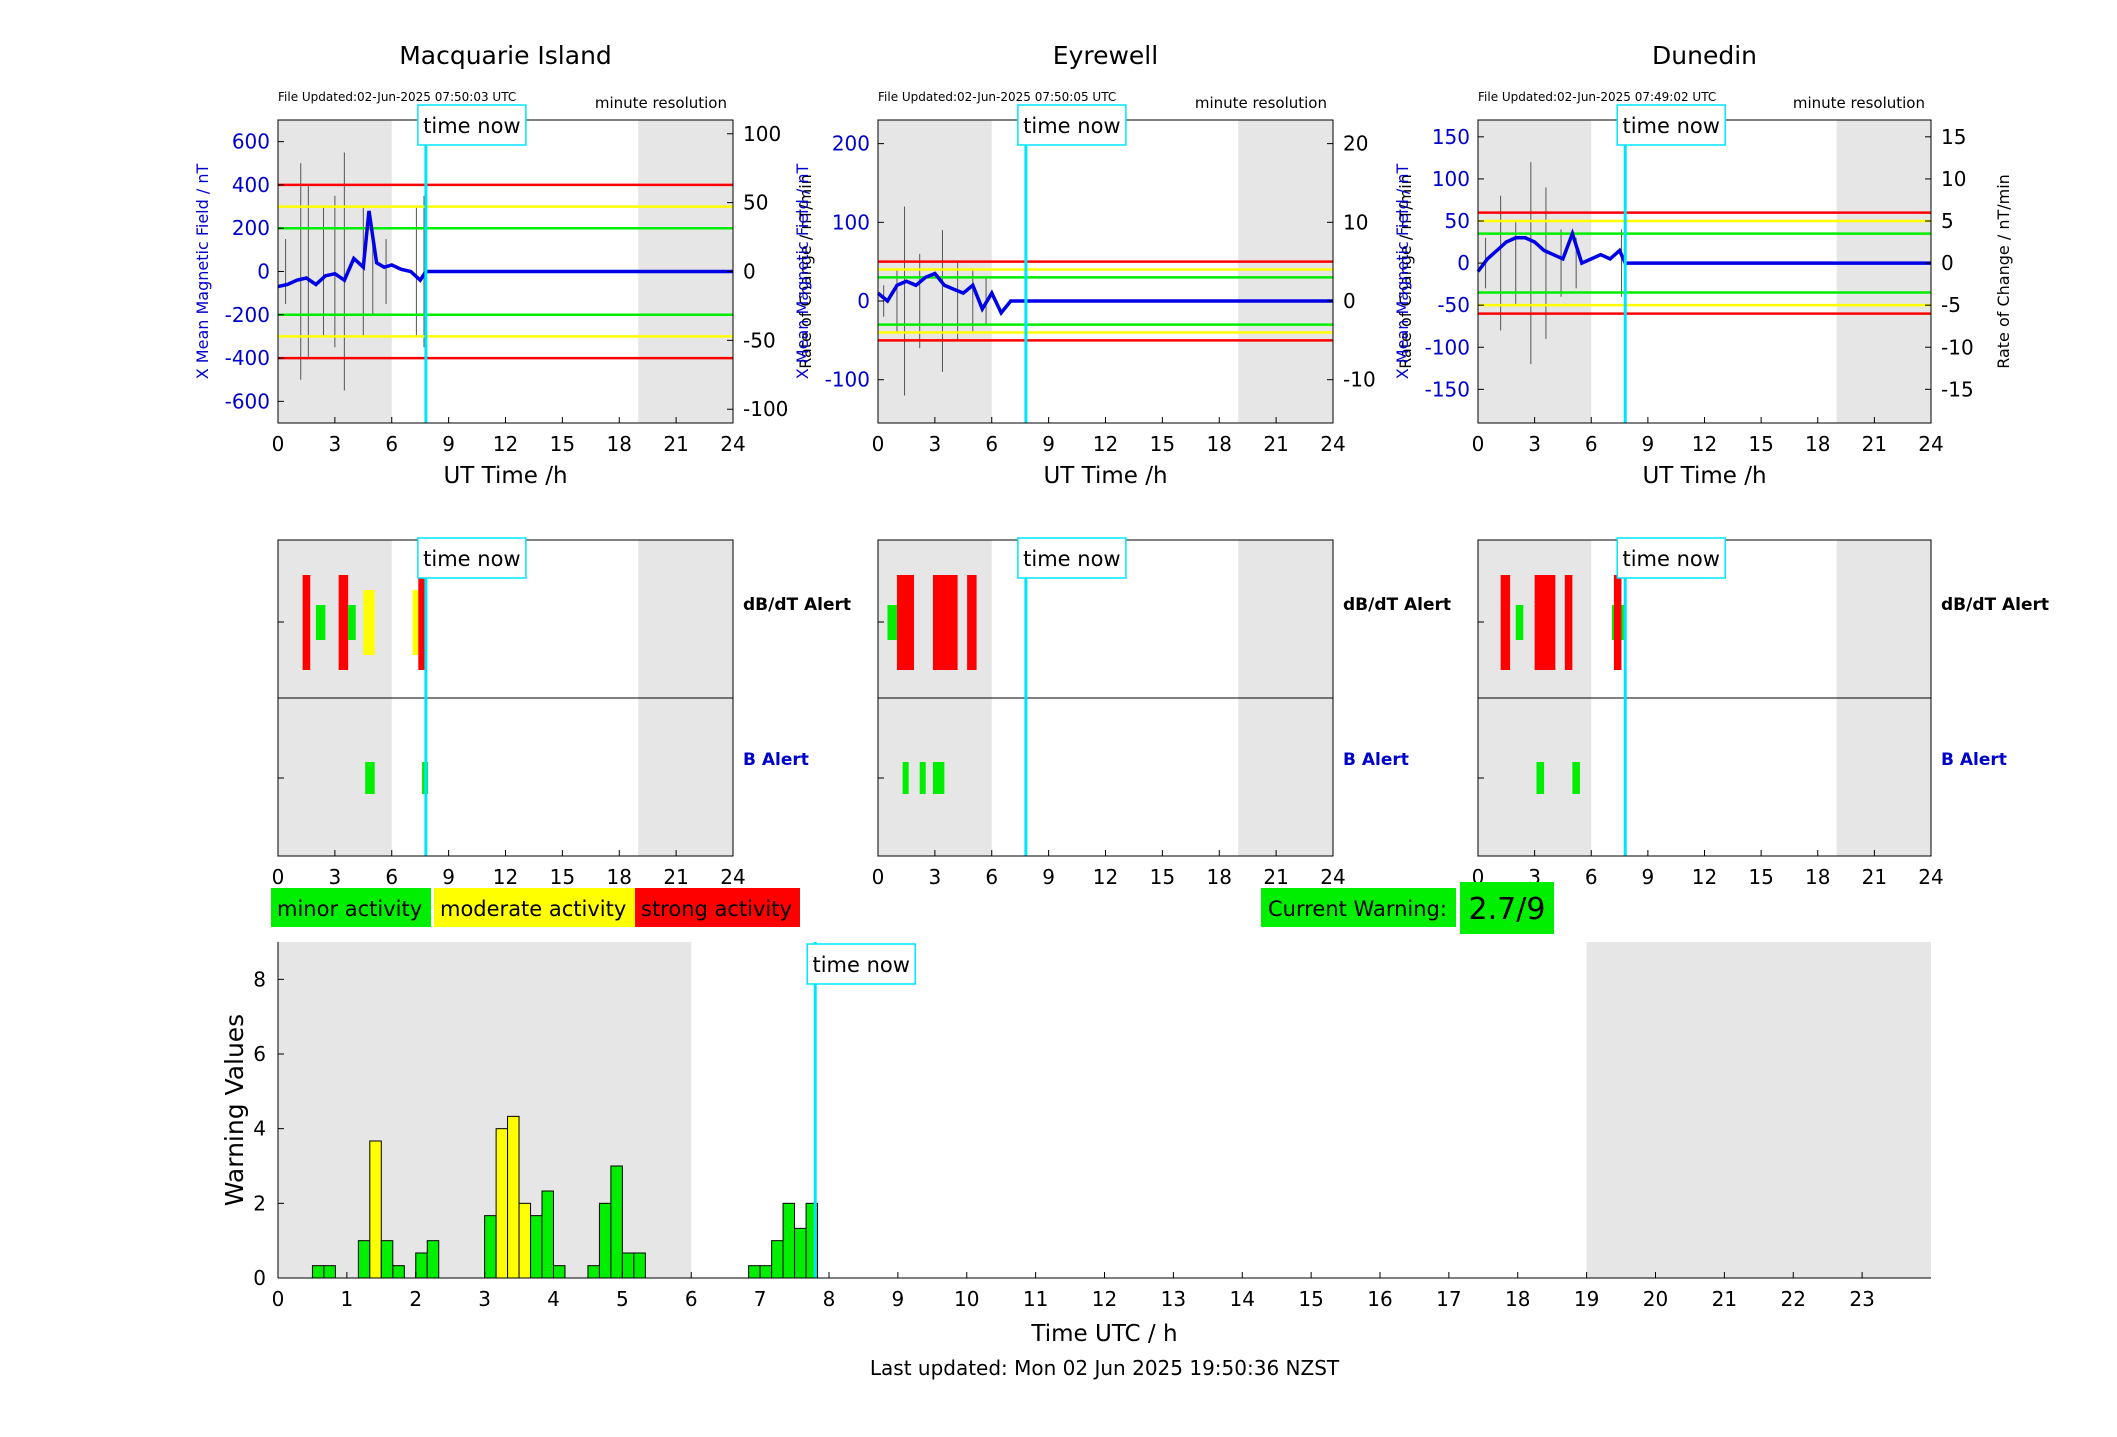 The width and height of the screenshot is (2117, 1437). Describe the element at coordinates (1703, 250) in the screenshot. I see `mean-field-line` at that location.